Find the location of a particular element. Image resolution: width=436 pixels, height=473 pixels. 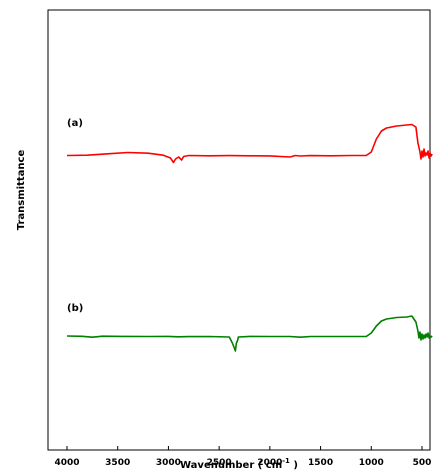

x-axis-title-end: ) is located at coordinates (294, 465).